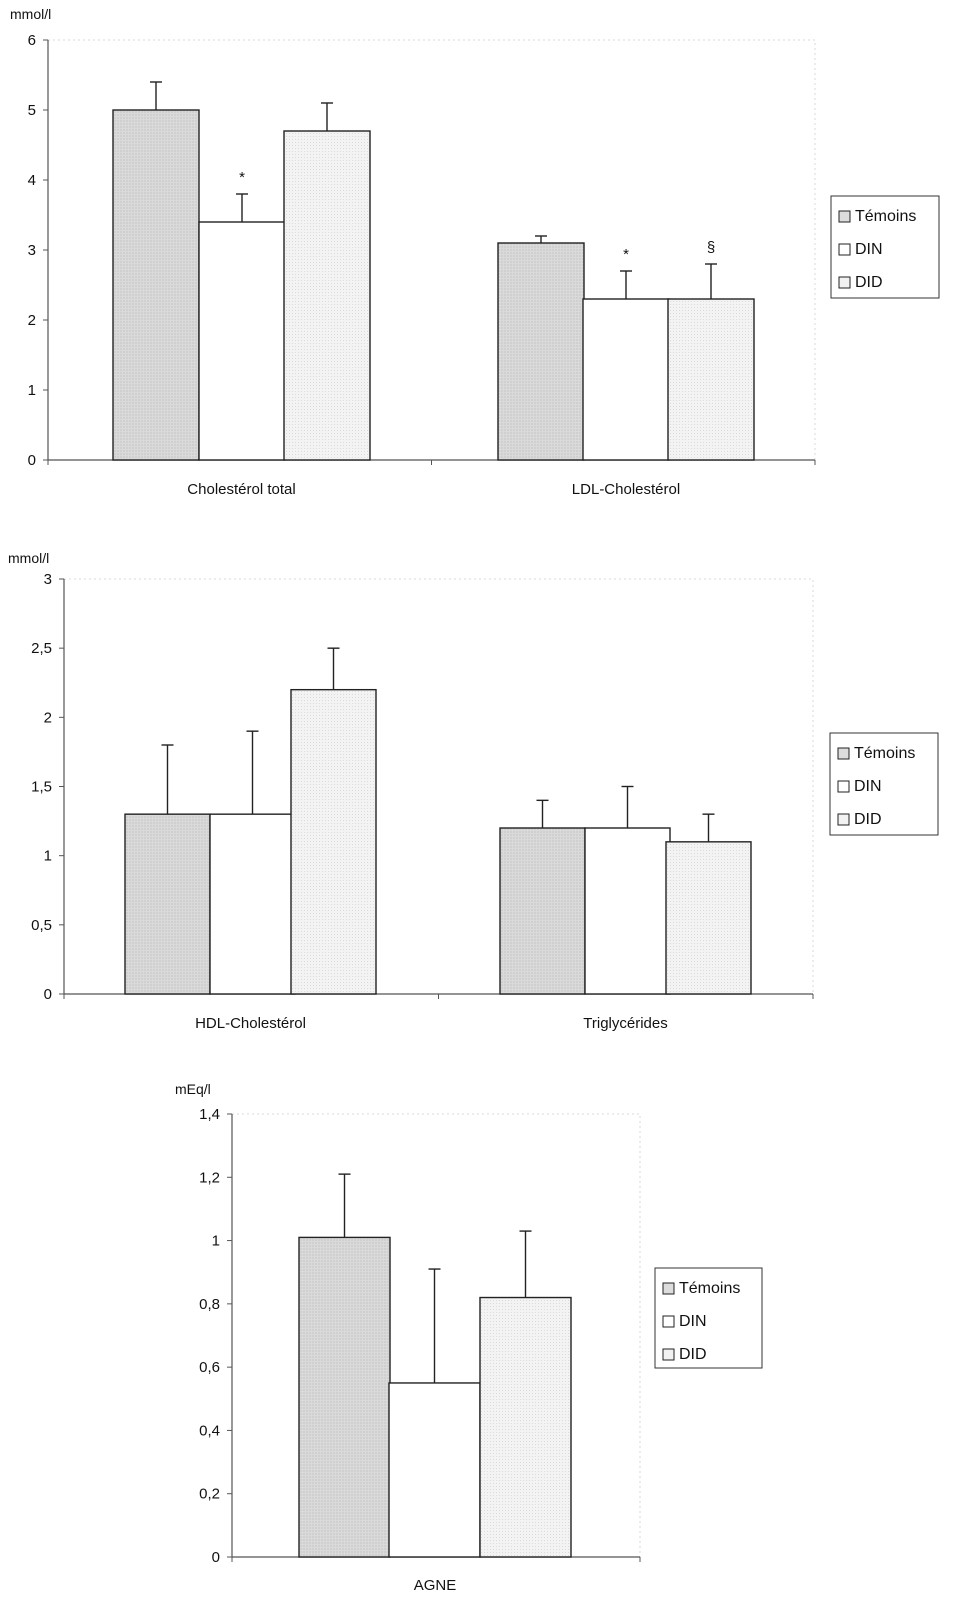  What do you see at coordinates (32, 40) in the screenshot?
I see `y-tick-label: 6` at bounding box center [32, 40].